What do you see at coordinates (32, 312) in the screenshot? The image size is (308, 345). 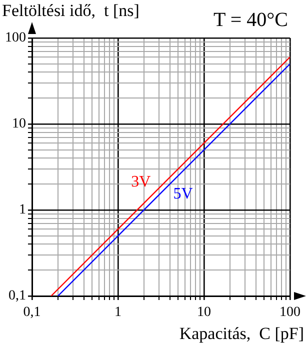 I see `x-tick-label: 0,1` at bounding box center [32, 312].